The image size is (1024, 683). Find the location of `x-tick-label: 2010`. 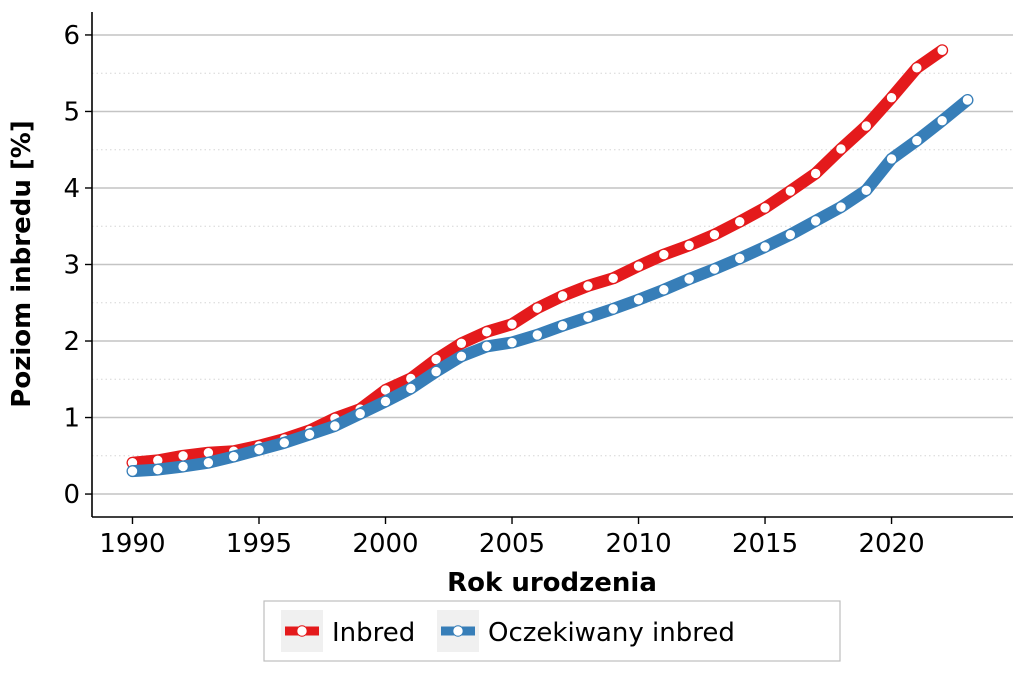

x-tick-label: 2010 is located at coordinates (638, 544).